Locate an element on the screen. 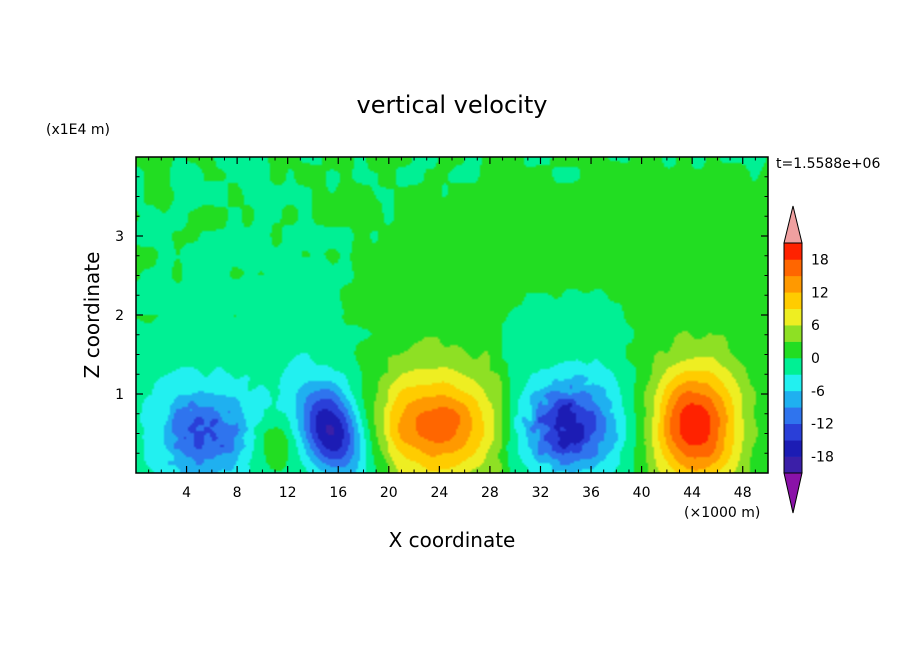 Image resolution: width=904 pixels, height=654 pixels. x-tick-label: 36 is located at coordinates (591, 493).